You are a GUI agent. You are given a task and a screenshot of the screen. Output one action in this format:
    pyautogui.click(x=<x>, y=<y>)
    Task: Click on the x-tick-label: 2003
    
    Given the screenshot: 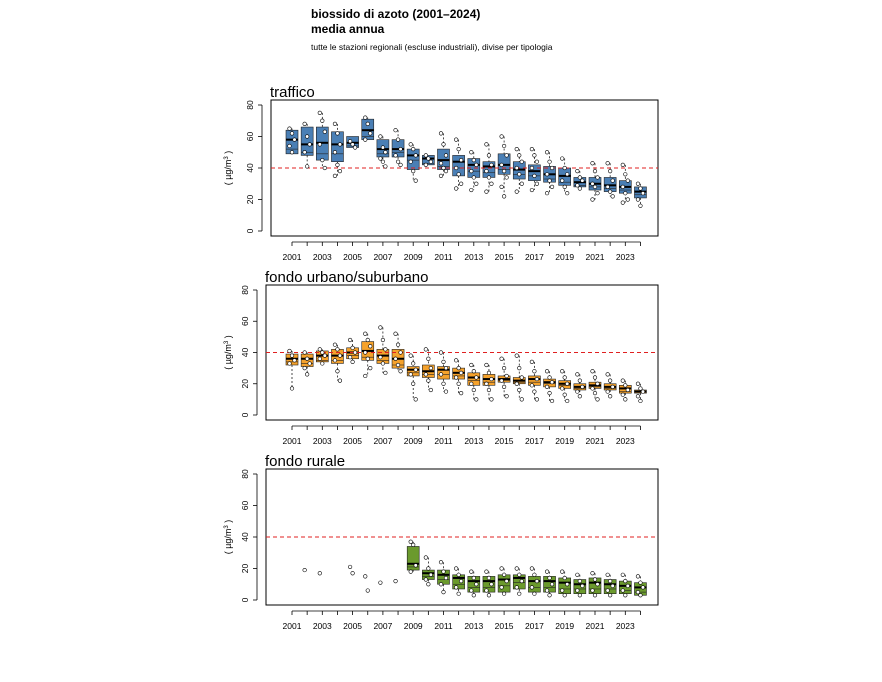 What is the action you would take?
    pyautogui.click(x=322, y=257)
    